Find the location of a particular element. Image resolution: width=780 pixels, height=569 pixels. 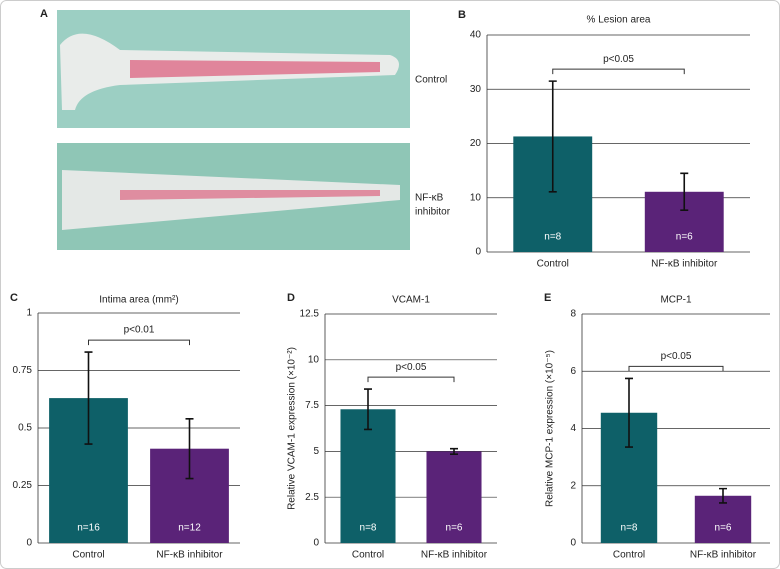

chart-title: % Lesion area is located at coordinates (619, 20).